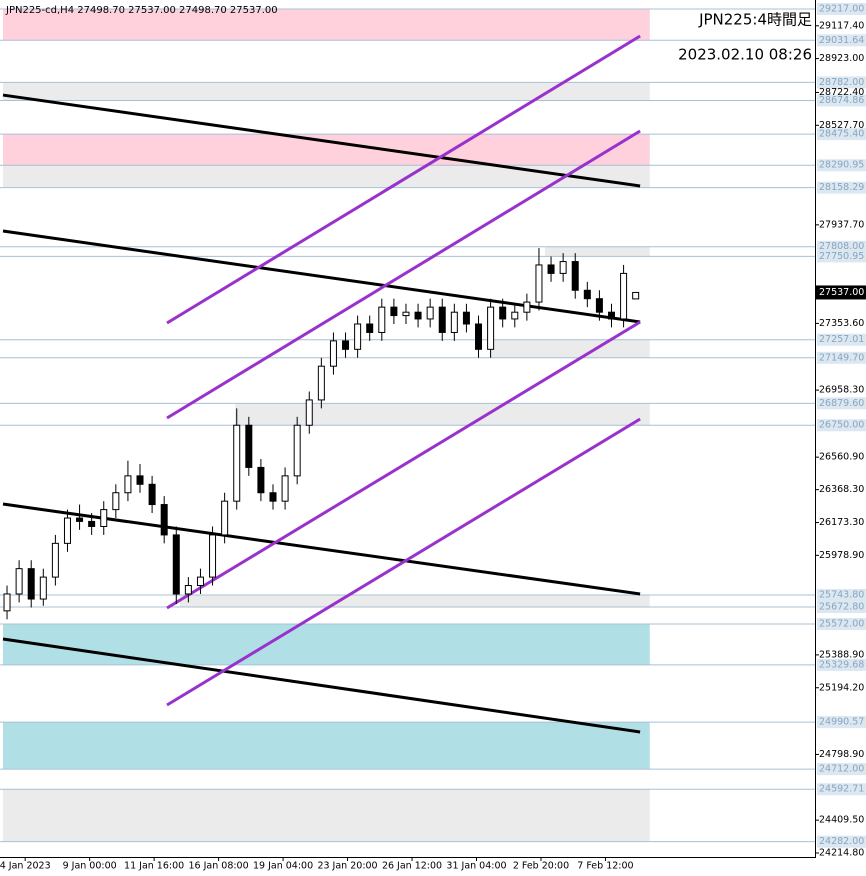  I want to click on y-tick-label: 24409.50, so click(841, 820).